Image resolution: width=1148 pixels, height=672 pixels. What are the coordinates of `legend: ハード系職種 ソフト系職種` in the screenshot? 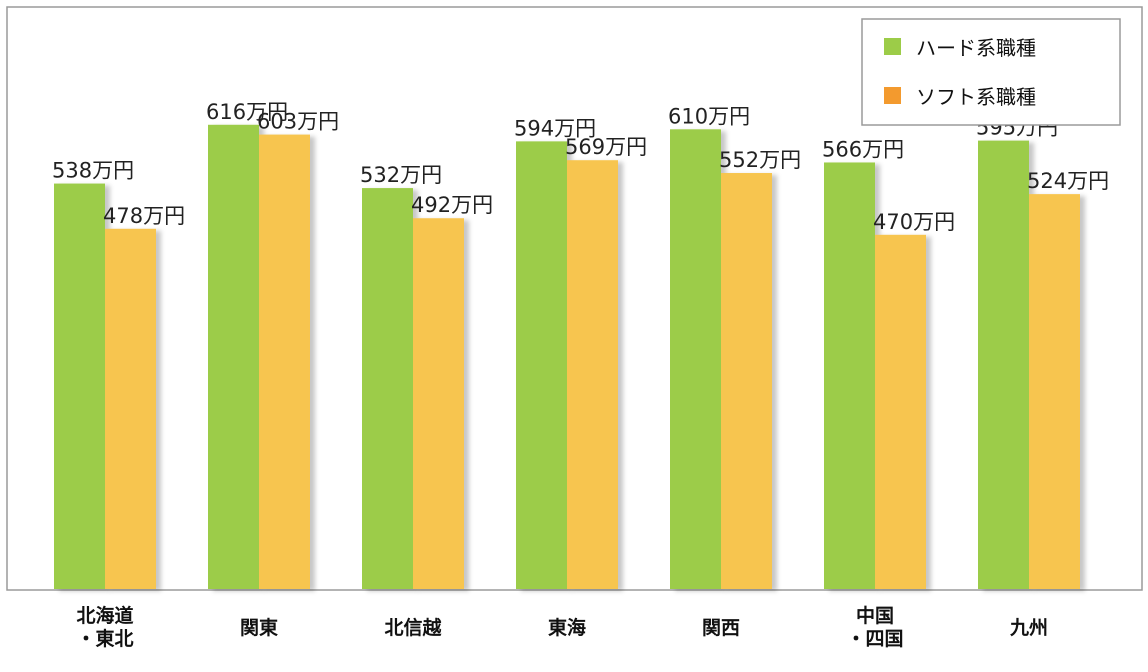 It's located at (991, 72).